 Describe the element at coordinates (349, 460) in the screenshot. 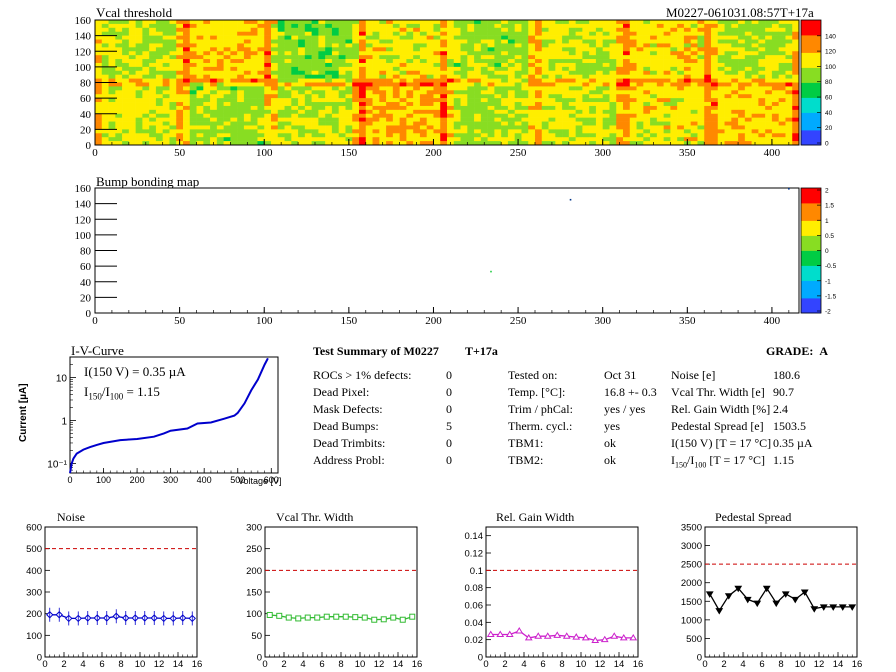

I see `summary-left-label: Address Probl:` at that location.